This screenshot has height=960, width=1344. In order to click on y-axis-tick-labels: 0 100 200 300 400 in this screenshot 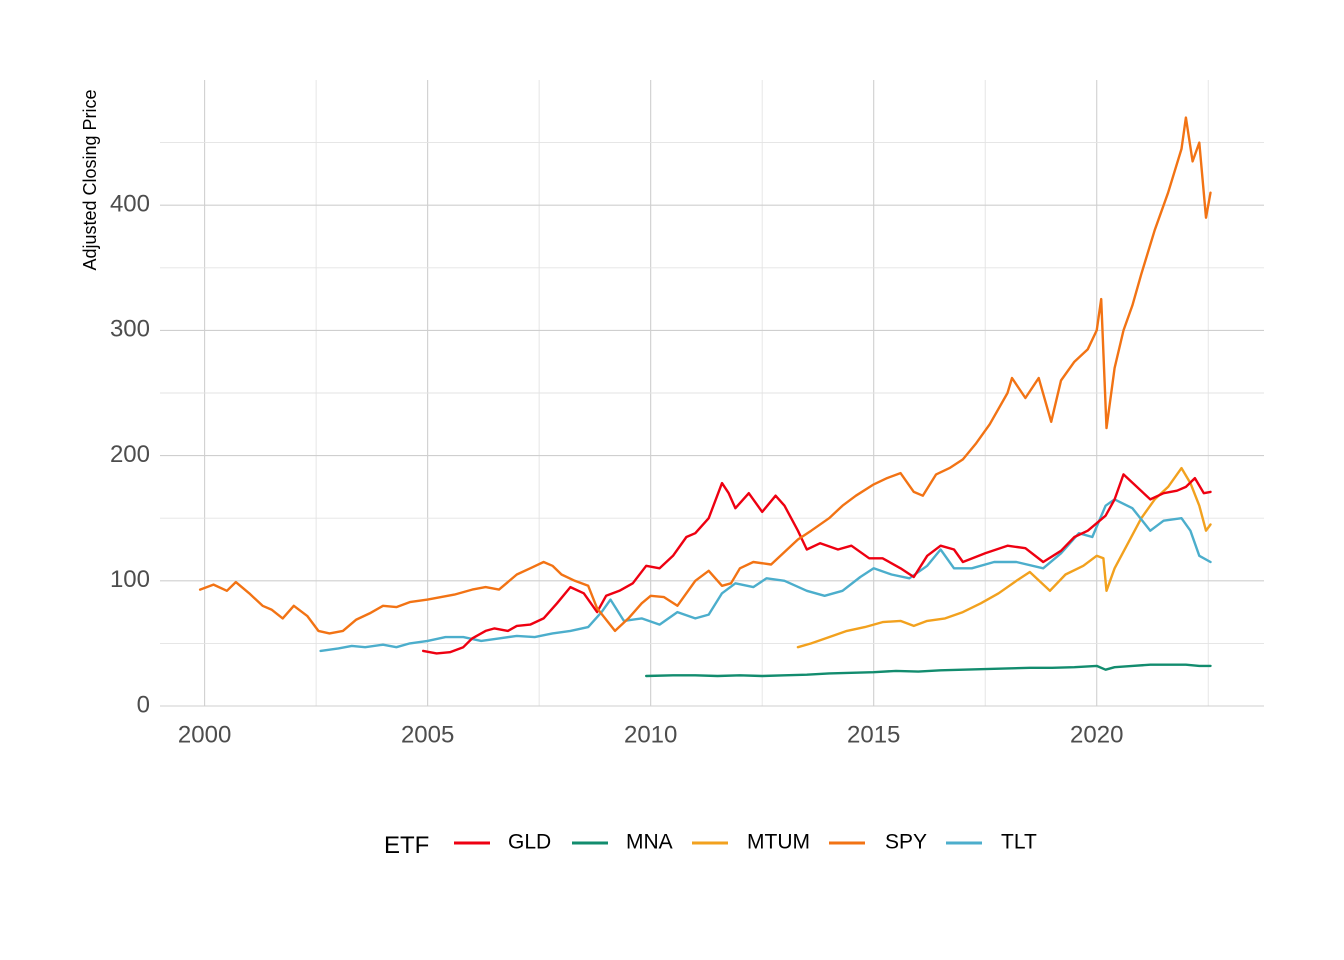, I will do `click(130, 455)`.